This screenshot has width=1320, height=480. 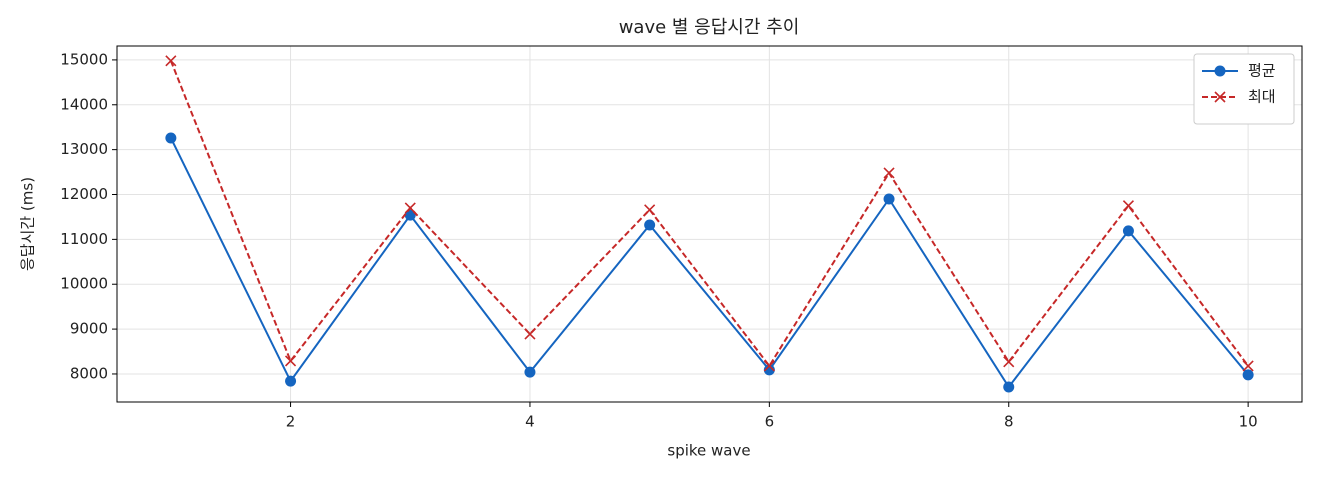 I want to click on y-axis-label: 응답시간 (ms), so click(x=28, y=224).